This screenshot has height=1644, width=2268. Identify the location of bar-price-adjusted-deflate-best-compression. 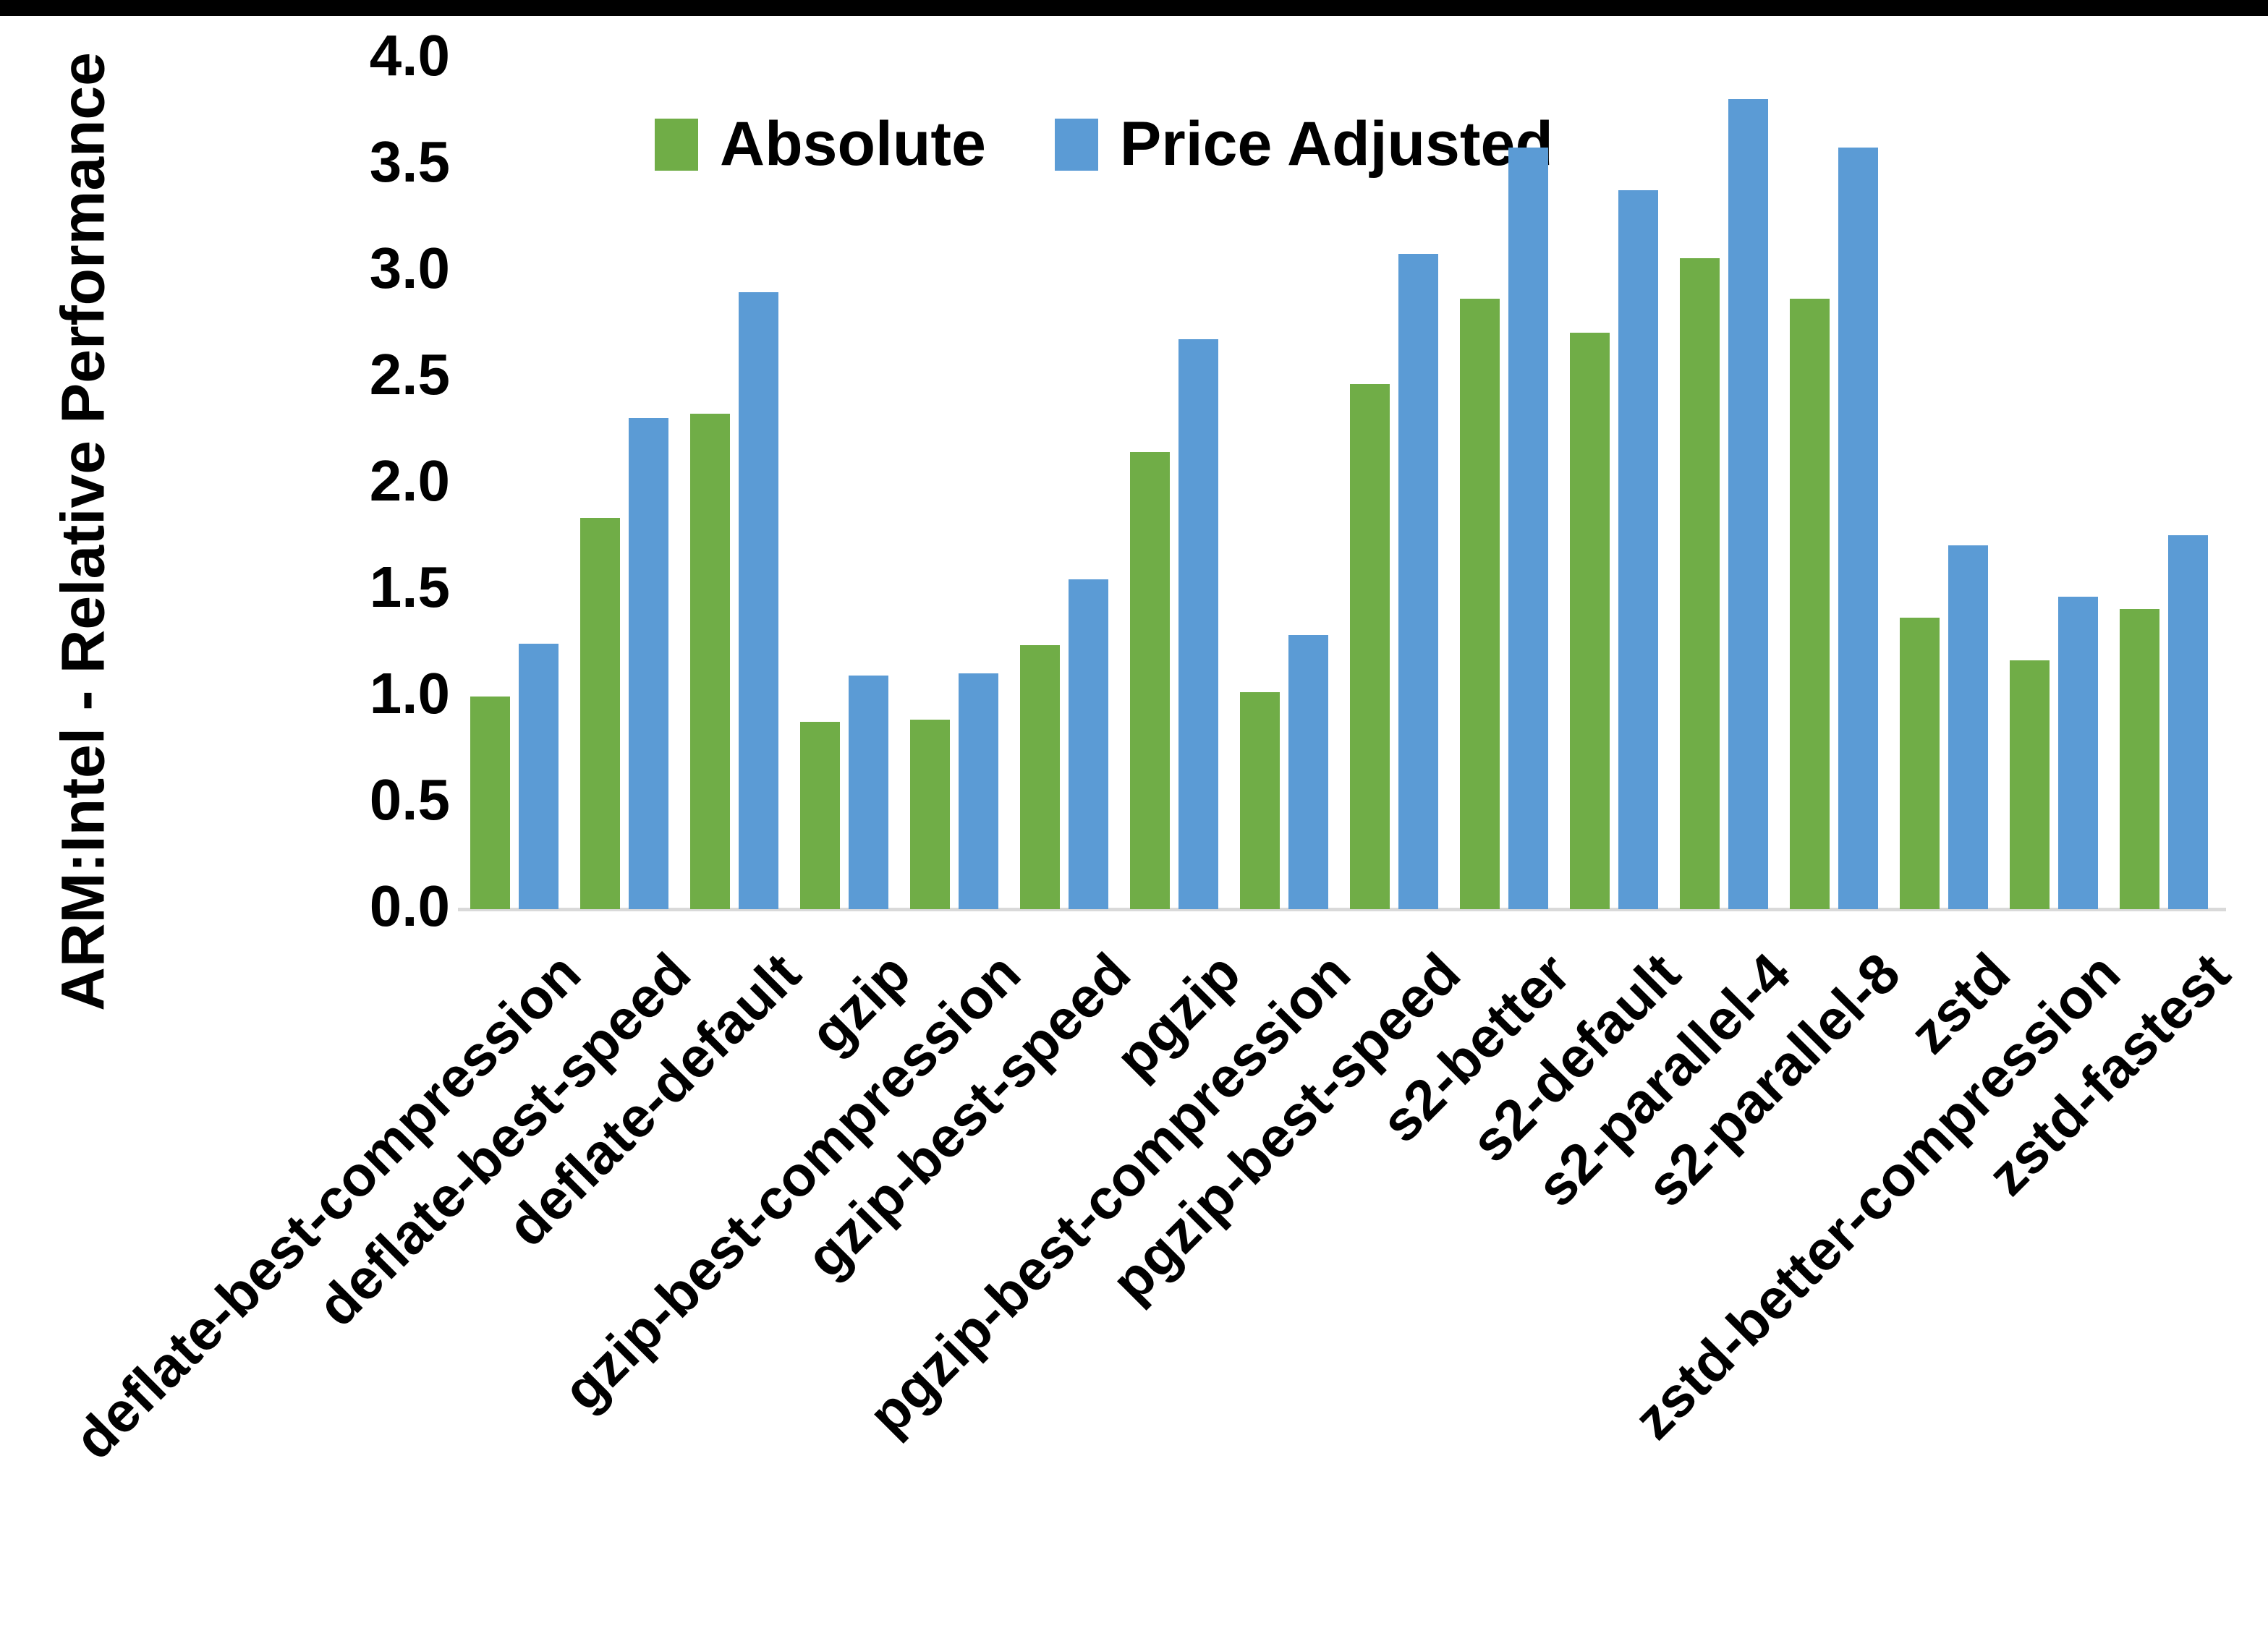
(538, 776).